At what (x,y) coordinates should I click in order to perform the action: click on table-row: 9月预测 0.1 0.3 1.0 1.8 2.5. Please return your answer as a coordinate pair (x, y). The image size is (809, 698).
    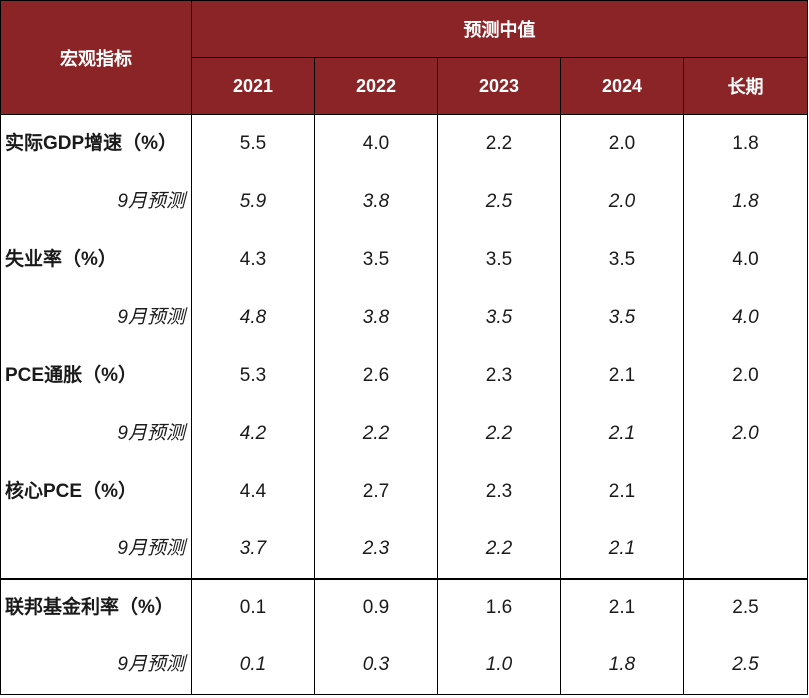
    Looking at the image, I should click on (404, 665).